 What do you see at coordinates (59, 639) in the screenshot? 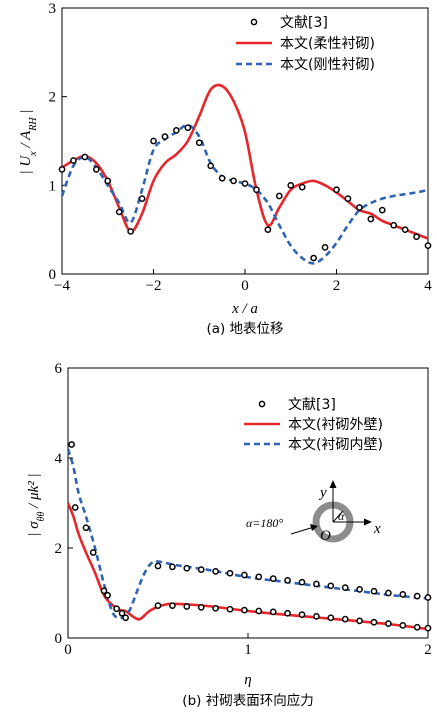
I see `chart-b-y-tick-label: 0` at bounding box center [59, 639].